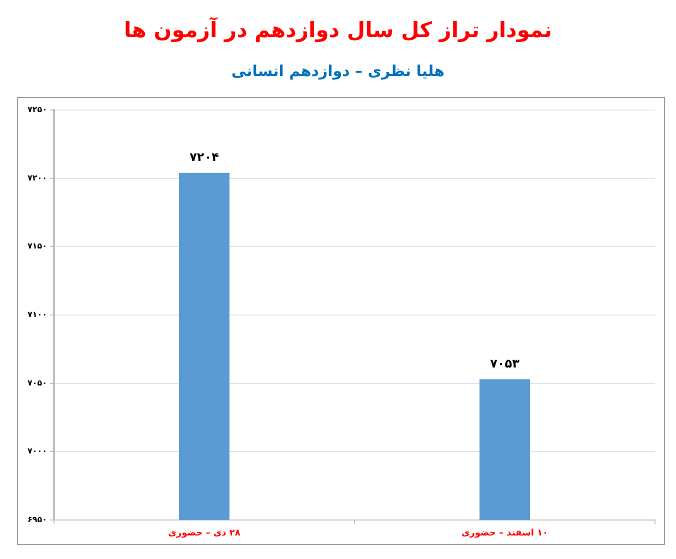 The height and width of the screenshot is (559, 676). What do you see at coordinates (37, 177) in the screenshot?
I see `y-tick-label: ۷۲۰۰` at bounding box center [37, 177].